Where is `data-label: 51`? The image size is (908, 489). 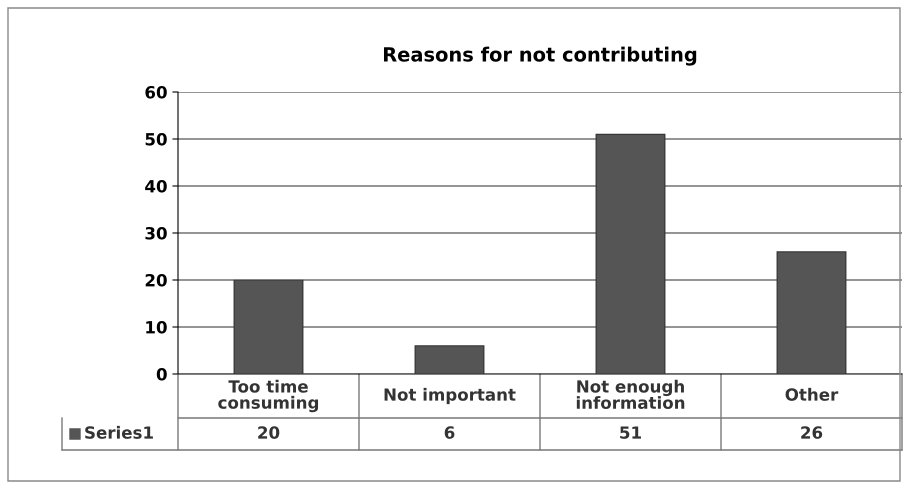 data-label: 51 is located at coordinates (630, 432).